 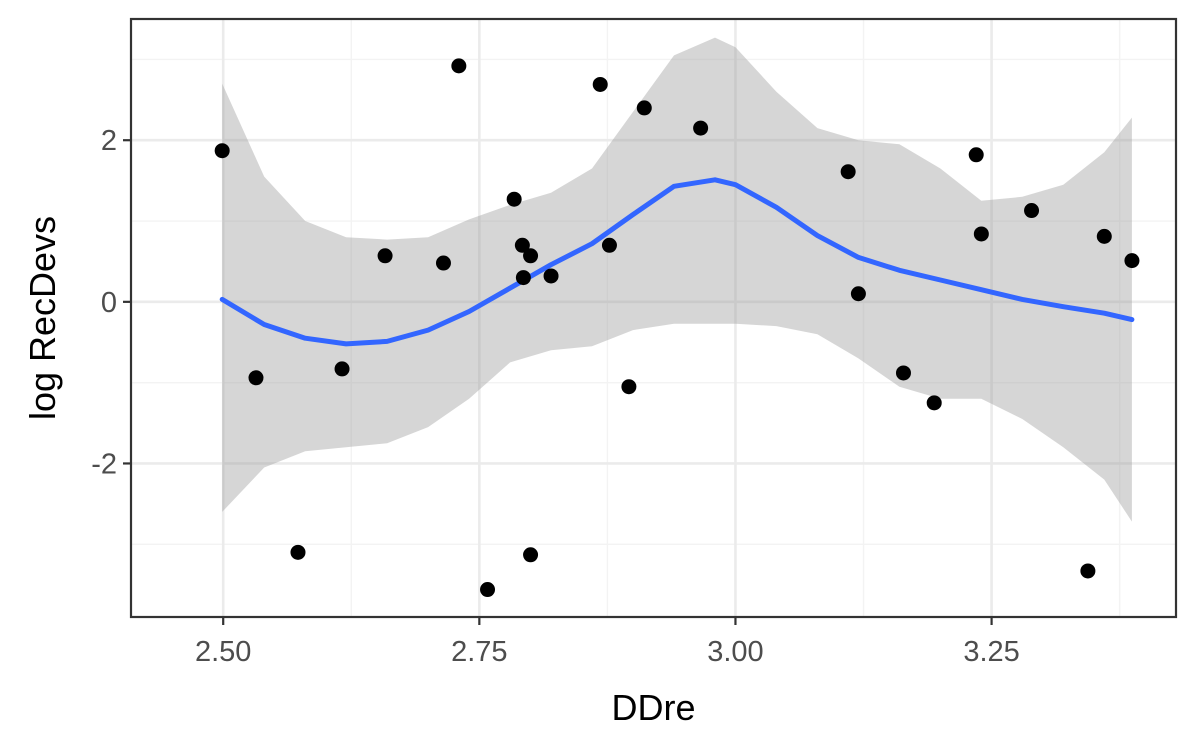 I want to click on y-tick-label: 0, so click(x=109, y=303).